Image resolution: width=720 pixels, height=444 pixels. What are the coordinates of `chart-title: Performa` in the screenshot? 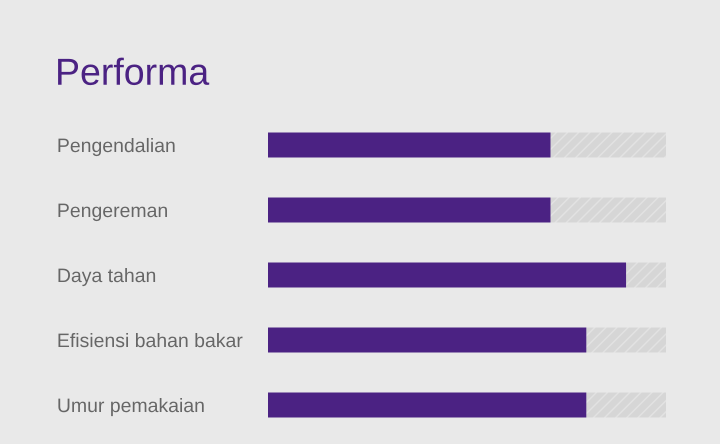 It's located at (134, 72).